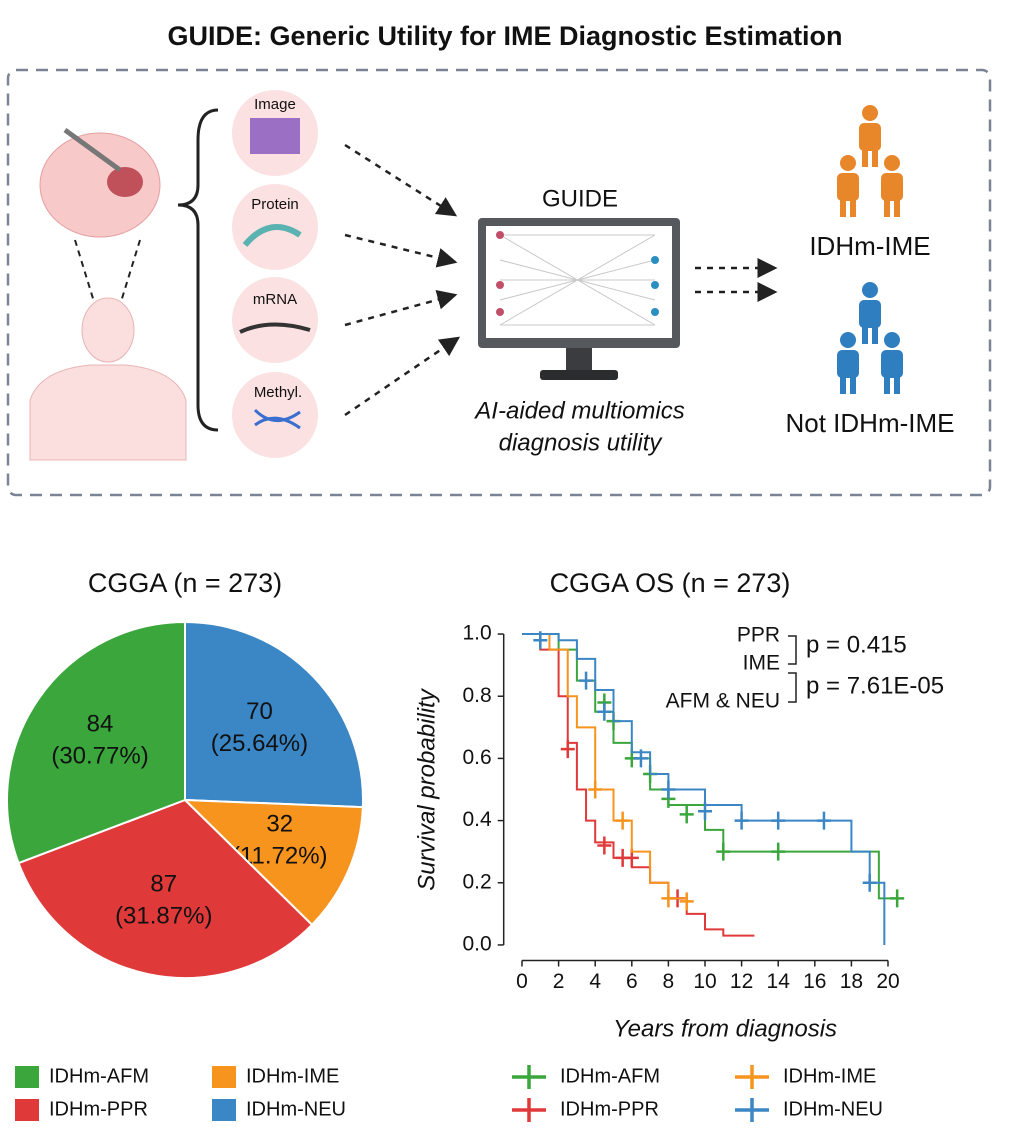 The image size is (1010, 1146). I want to click on model-label: GUIDE, so click(580, 198).